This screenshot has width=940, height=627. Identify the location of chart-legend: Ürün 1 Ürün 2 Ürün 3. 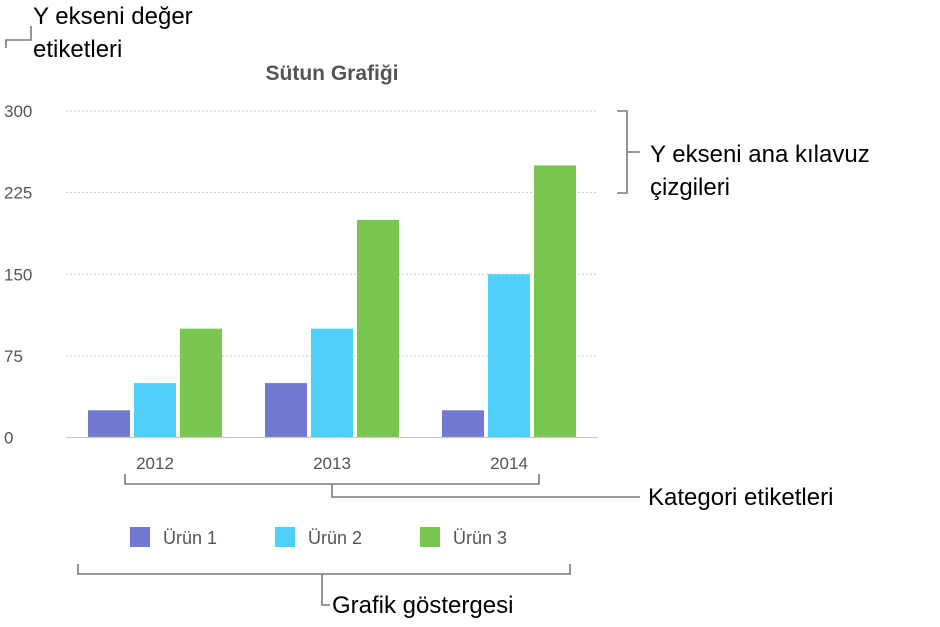
(318, 537).